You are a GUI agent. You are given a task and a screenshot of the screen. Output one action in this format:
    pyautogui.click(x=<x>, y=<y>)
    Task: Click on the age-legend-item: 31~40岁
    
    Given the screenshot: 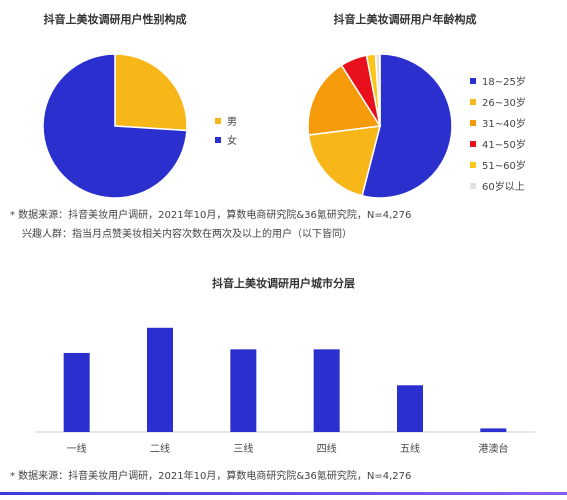 What is the action you would take?
    pyautogui.click(x=498, y=122)
    